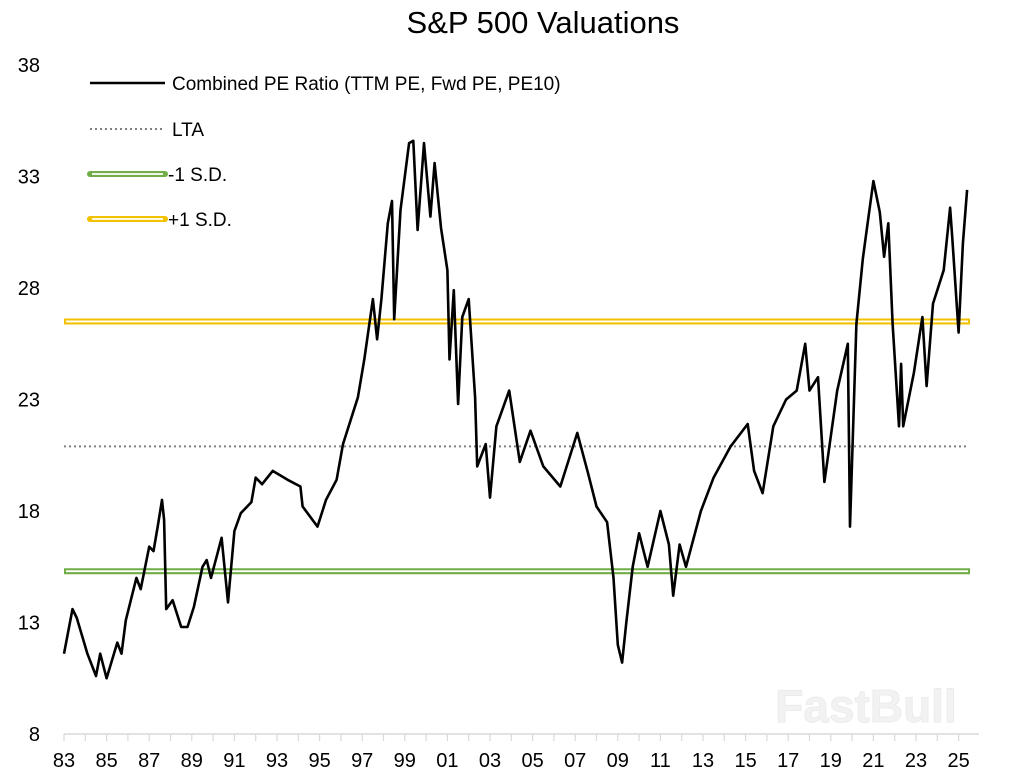 This screenshot has width=1025, height=781. Describe the element at coordinates (447, 761) in the screenshot. I see `x-tick-label: 01` at that location.